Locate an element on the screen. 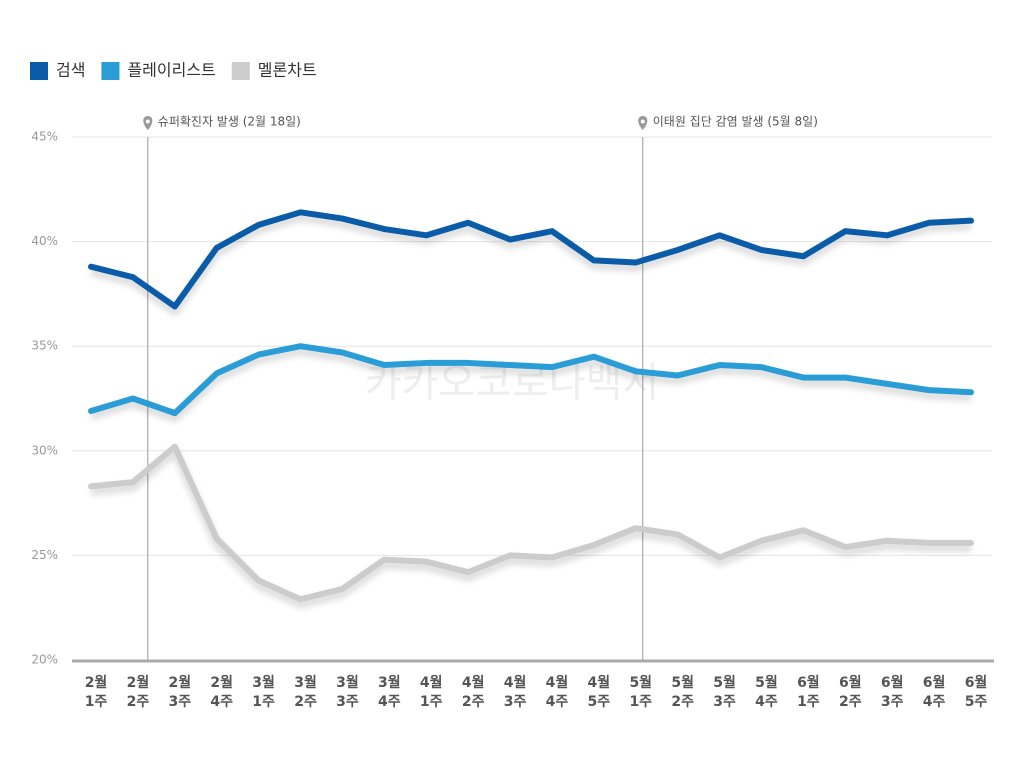 Image resolution: width=1024 pixels, height=770 pixels. y-tick-label: 30% is located at coordinates (44, 450).